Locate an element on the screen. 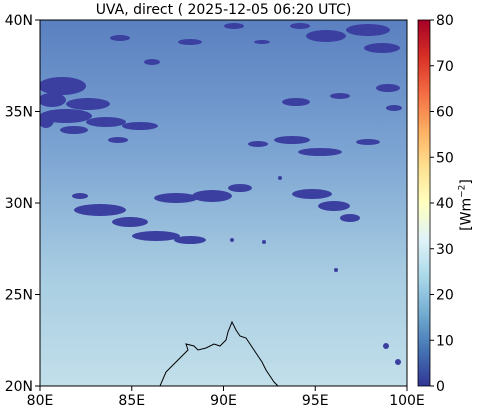 This screenshot has width=480, height=412. y-tick-label: 35N is located at coordinates (19, 113).